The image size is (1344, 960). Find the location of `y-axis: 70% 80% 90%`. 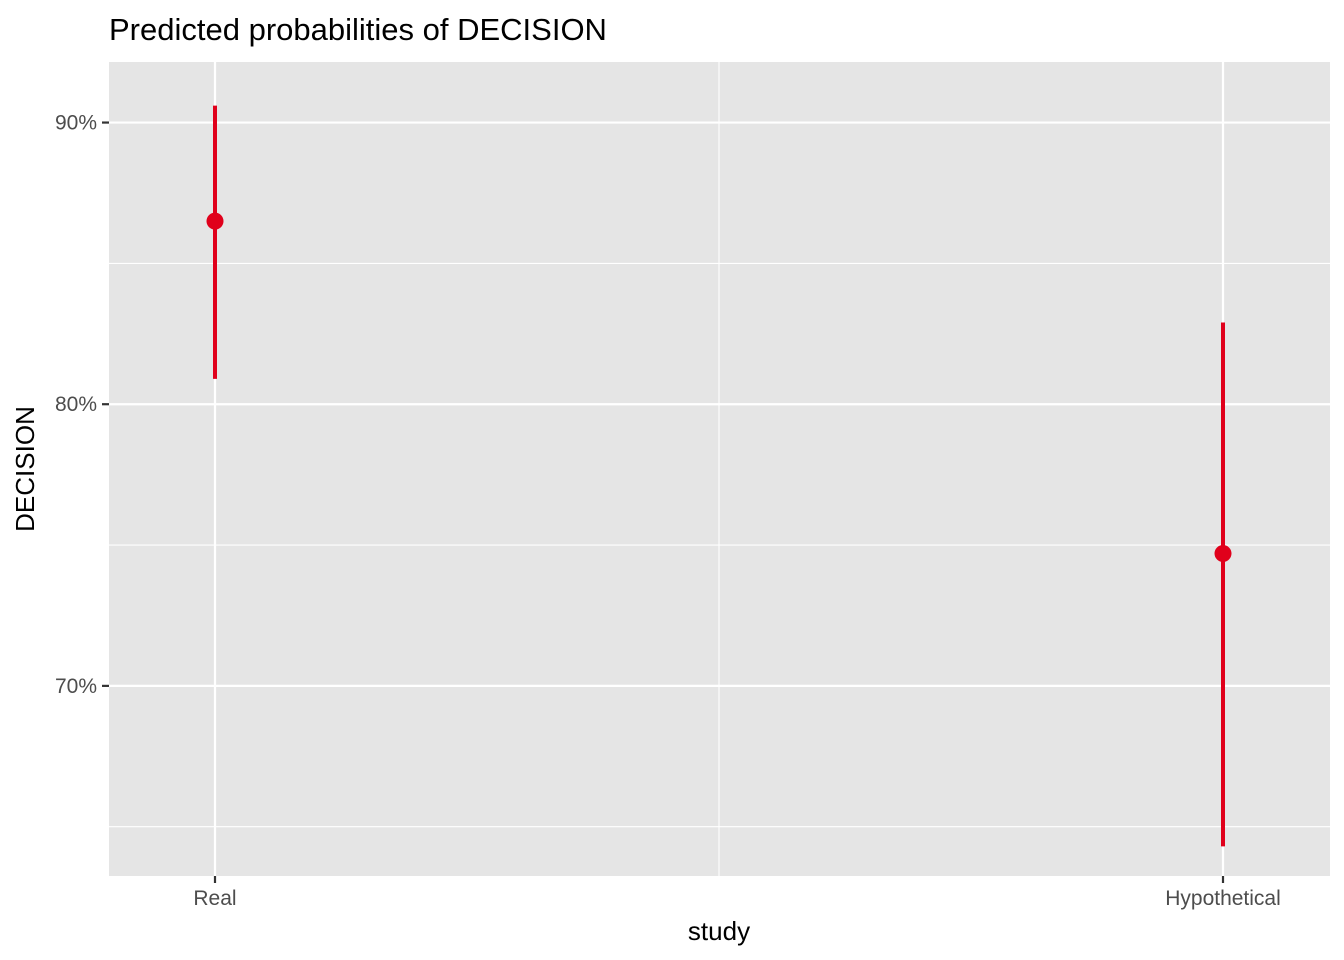

y-axis: 70% 80% 90% is located at coordinates (82, 405).